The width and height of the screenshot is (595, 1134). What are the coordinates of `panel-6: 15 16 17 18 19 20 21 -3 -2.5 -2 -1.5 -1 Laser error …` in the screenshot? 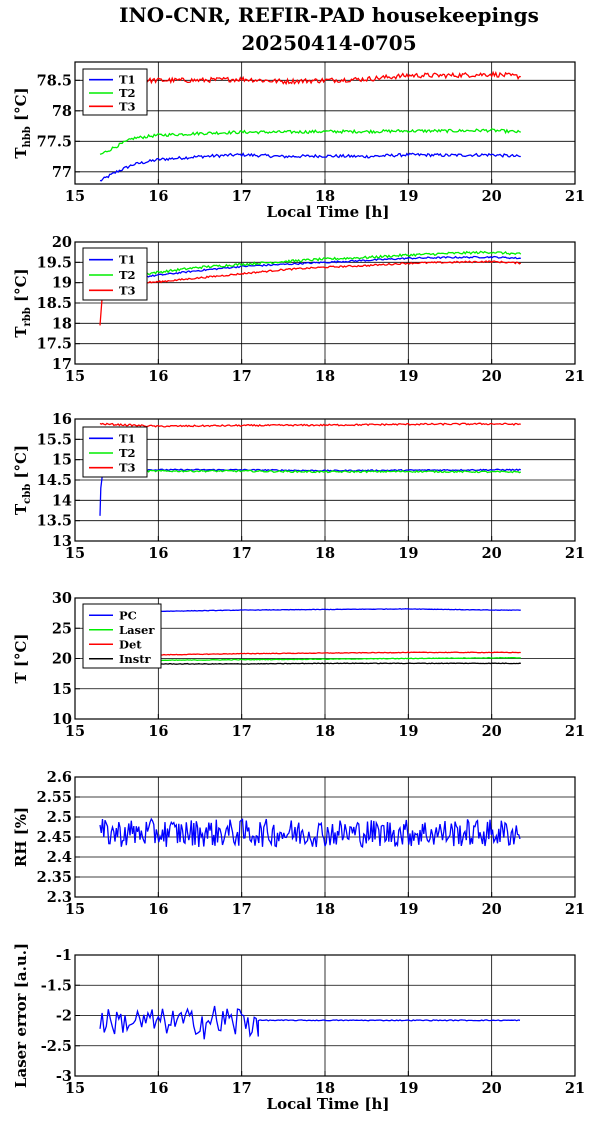 It's located at (298, 1028).